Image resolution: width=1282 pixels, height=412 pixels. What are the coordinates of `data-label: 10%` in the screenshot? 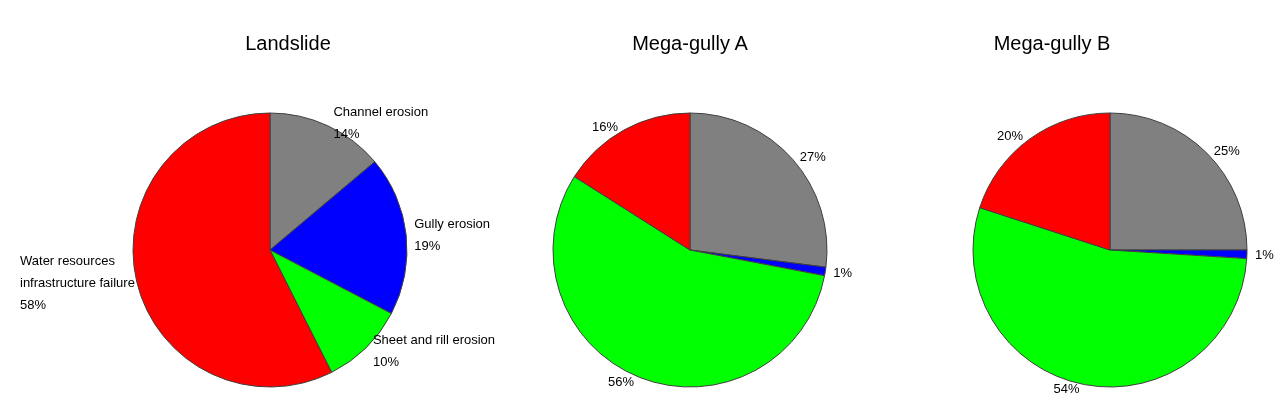 It's located at (386, 361).